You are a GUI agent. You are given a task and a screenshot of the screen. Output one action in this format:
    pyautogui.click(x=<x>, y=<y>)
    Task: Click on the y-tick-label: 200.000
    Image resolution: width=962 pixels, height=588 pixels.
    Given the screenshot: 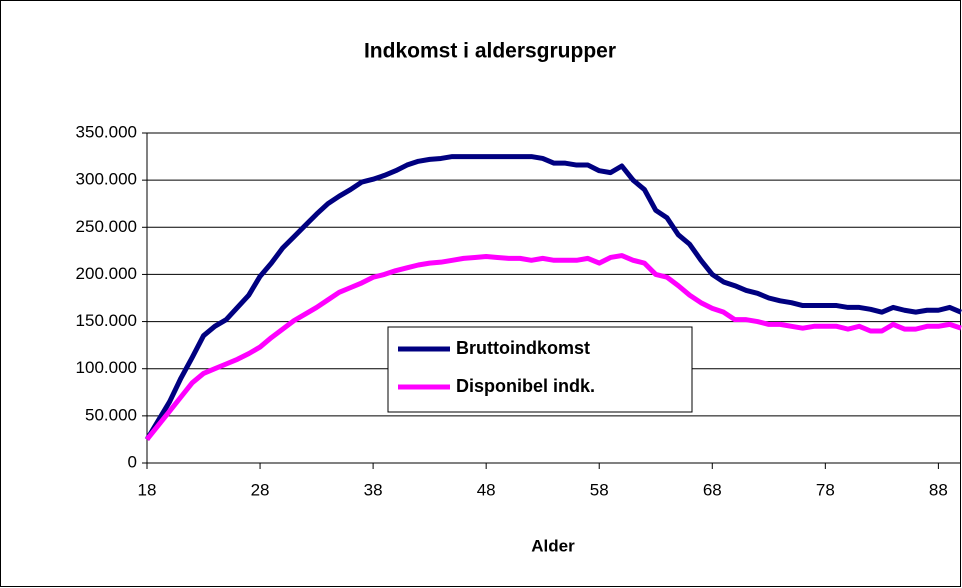 What is the action you would take?
    pyautogui.click(x=106, y=273)
    